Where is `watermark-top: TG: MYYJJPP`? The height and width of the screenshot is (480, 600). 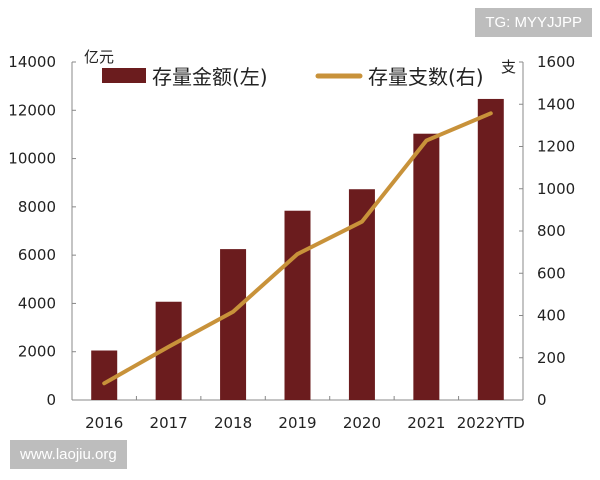
watermark-top: TG: MYYJJPP is located at coordinates (533, 22).